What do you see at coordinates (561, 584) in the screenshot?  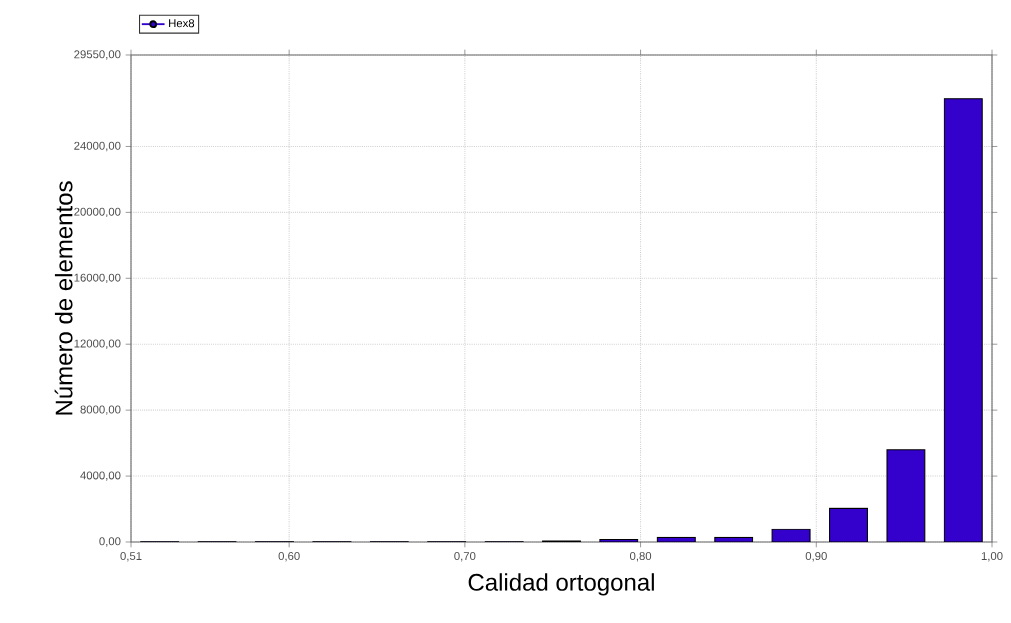 I see `x-axis-title: Calidad ortogonal` at bounding box center [561, 584].